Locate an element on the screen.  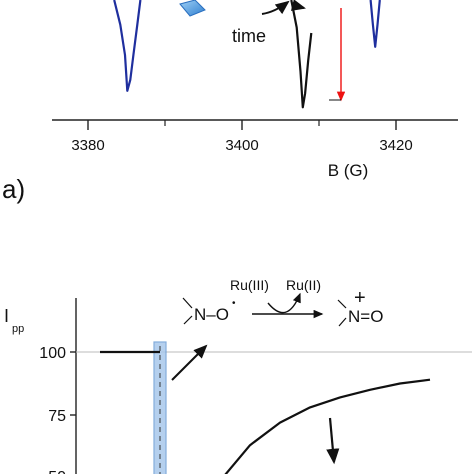
scheme-pointer-arrow is located at coordinates (189, 362).